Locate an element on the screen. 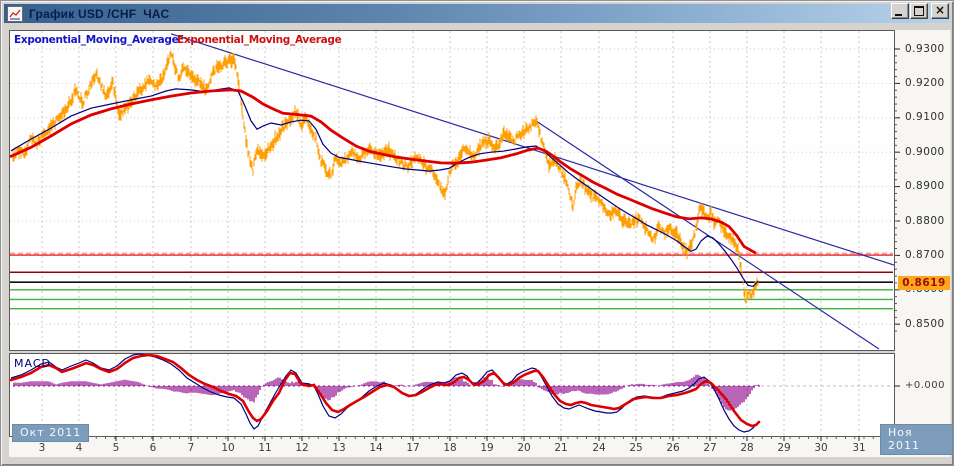  price-axis-label: 0.8500 is located at coordinates (925, 323).